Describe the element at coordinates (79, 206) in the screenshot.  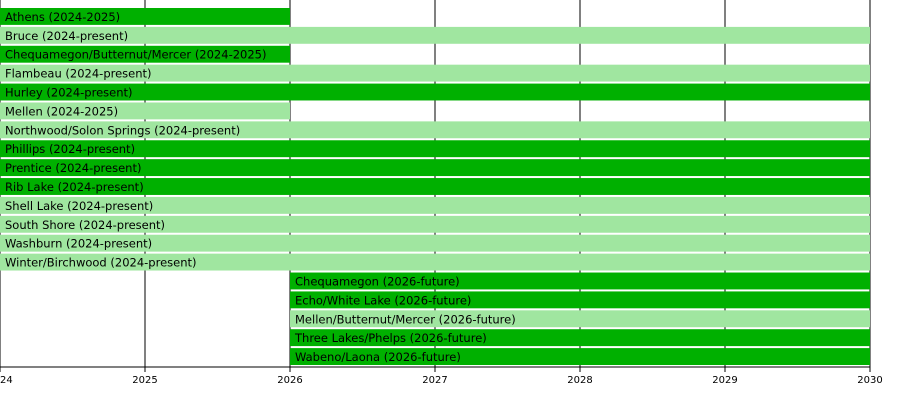
I see `bar-label: Shell Lake (2024-present)` at that location.